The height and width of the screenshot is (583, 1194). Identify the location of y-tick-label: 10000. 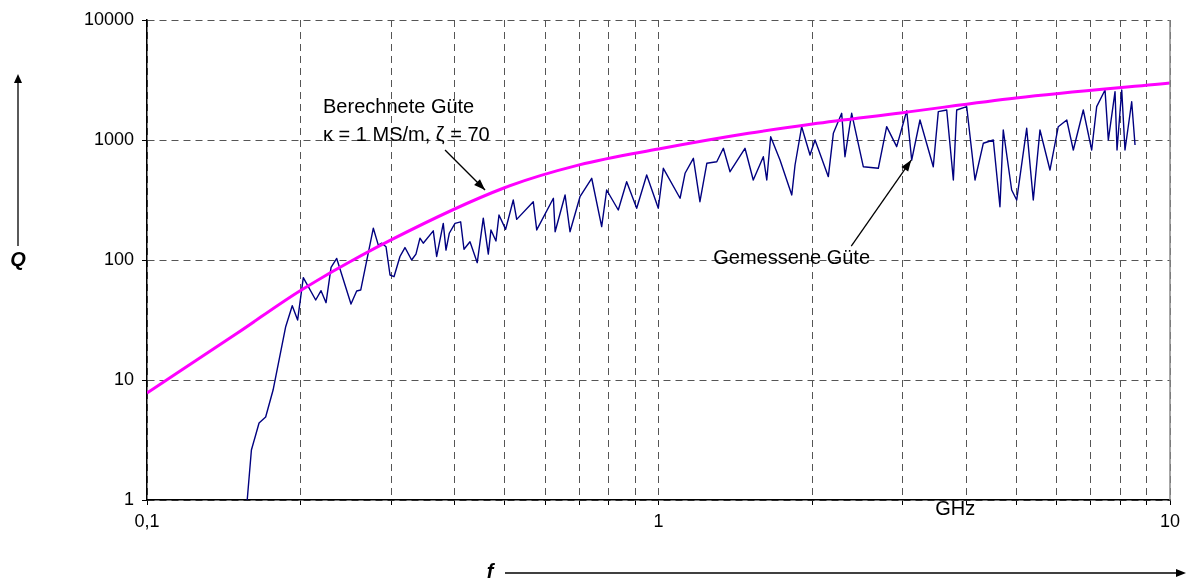
(108, 18).